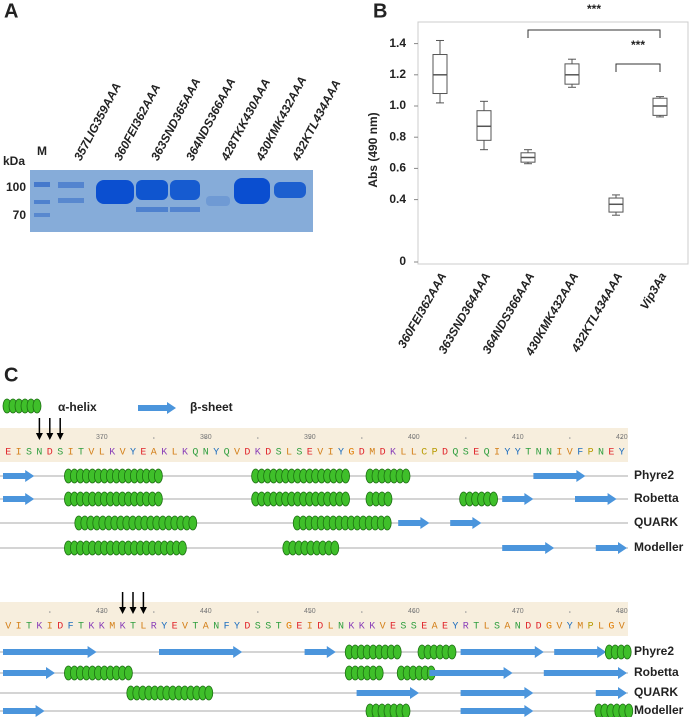 The width and height of the screenshot is (700, 717). Describe the element at coordinates (397, 105) in the screenshot. I see `y-tick-label: 1.0` at that location.